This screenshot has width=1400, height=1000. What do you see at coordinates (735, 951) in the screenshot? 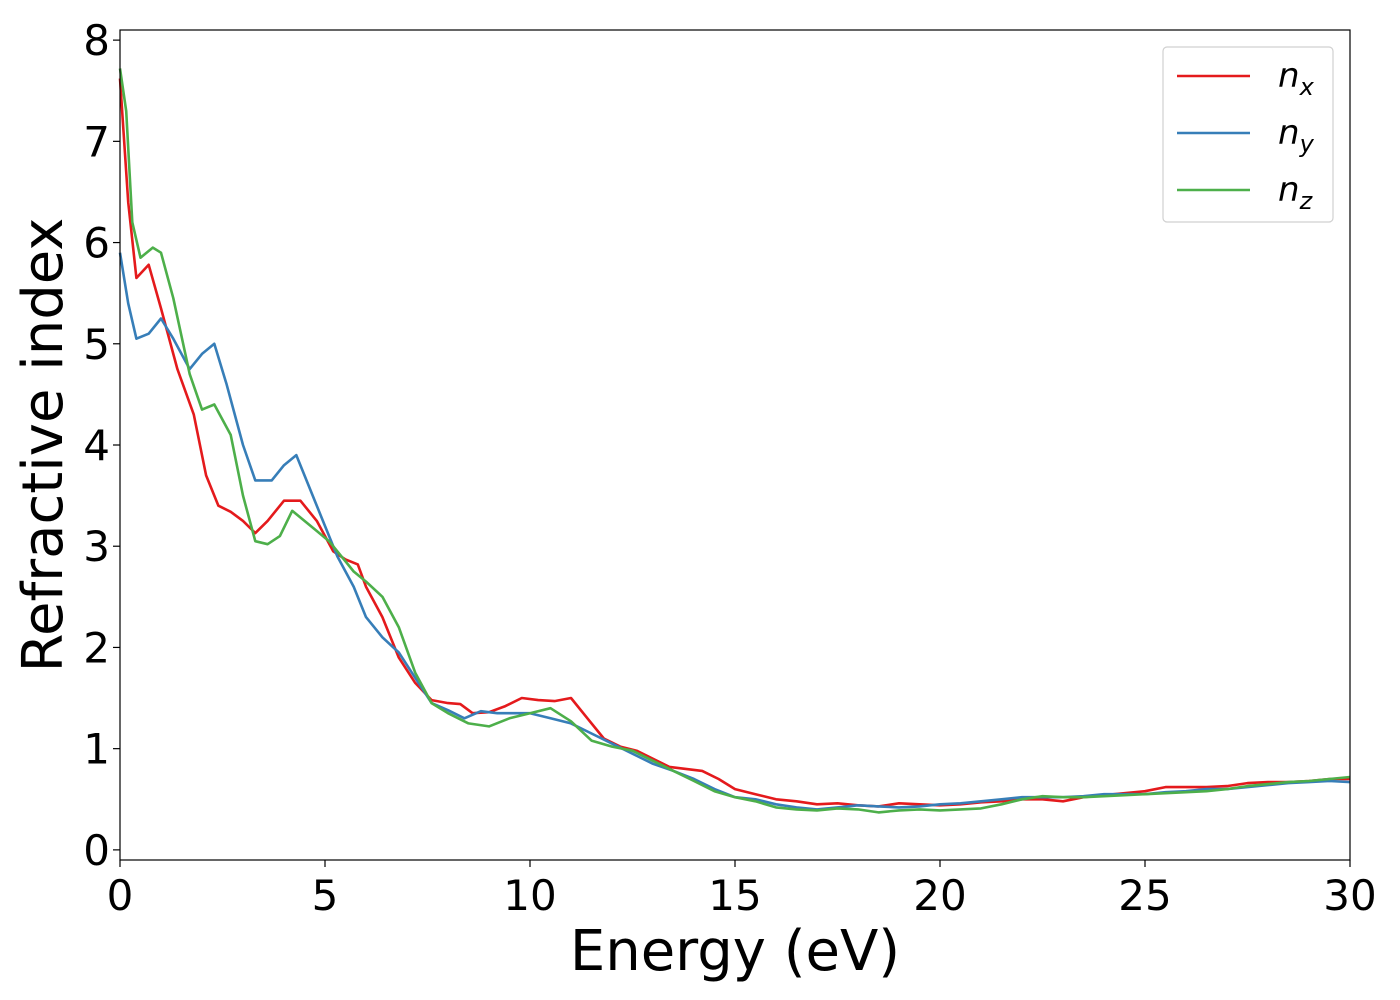
I see `x-axis-label: Energy (eV)` at bounding box center [735, 951].